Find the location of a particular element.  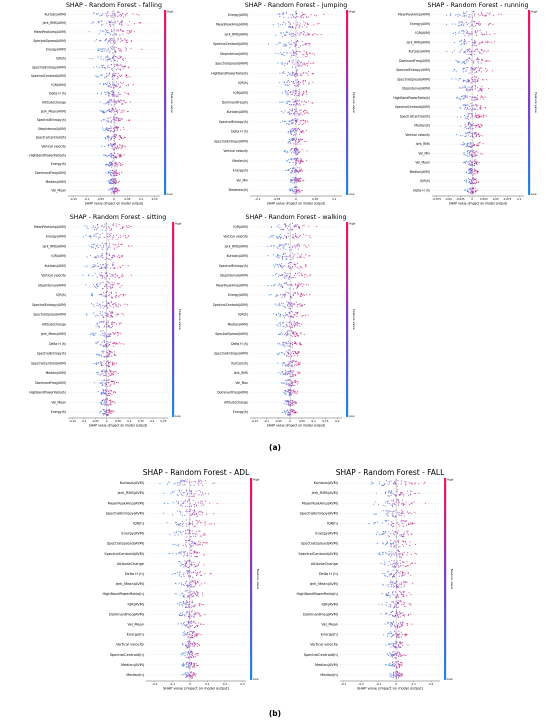

x-tick-label: -0.1 is located at coordinates (258, 199).